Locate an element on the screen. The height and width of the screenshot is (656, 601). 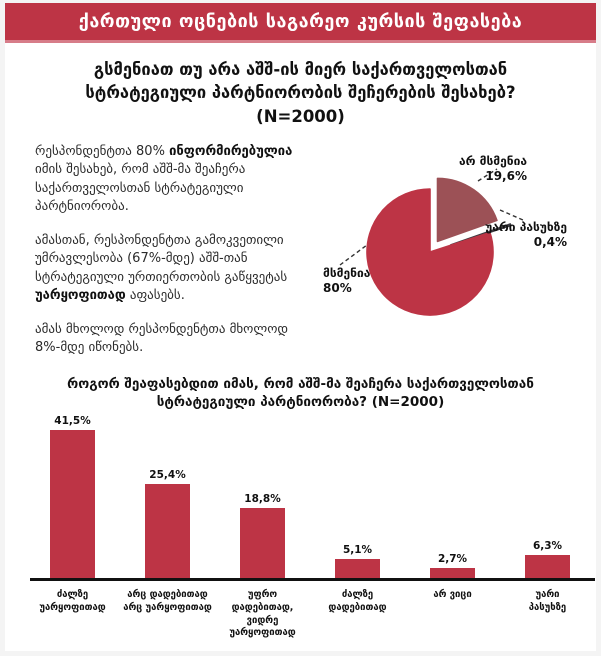
pie-chart-svg is located at coordinates (431, 242).